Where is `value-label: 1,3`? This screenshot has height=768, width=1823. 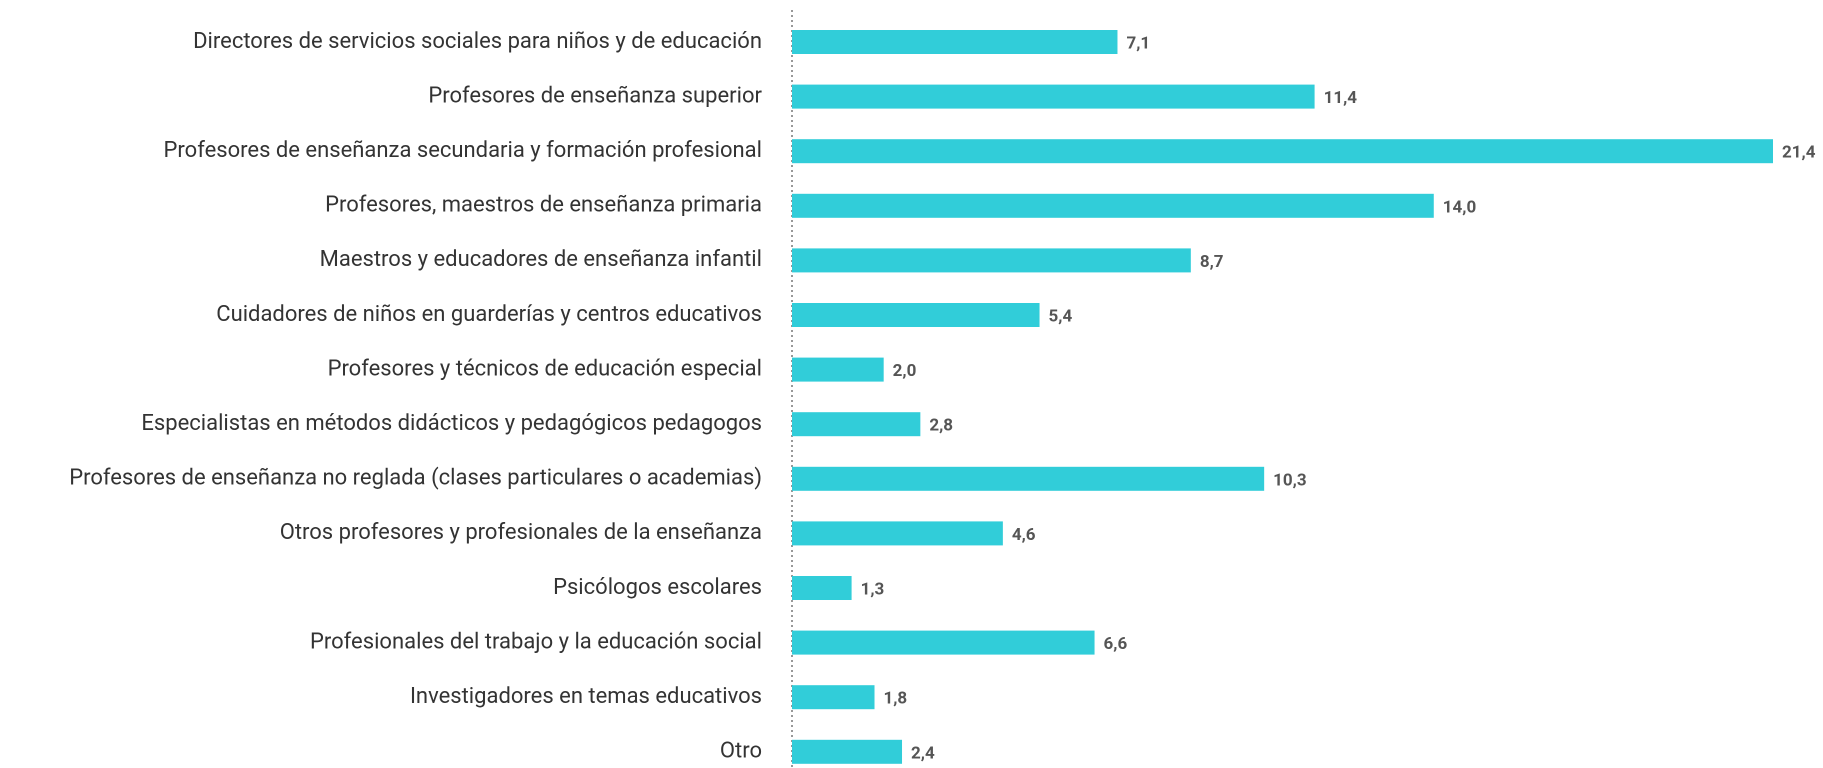 value-label: 1,3 is located at coordinates (873, 589).